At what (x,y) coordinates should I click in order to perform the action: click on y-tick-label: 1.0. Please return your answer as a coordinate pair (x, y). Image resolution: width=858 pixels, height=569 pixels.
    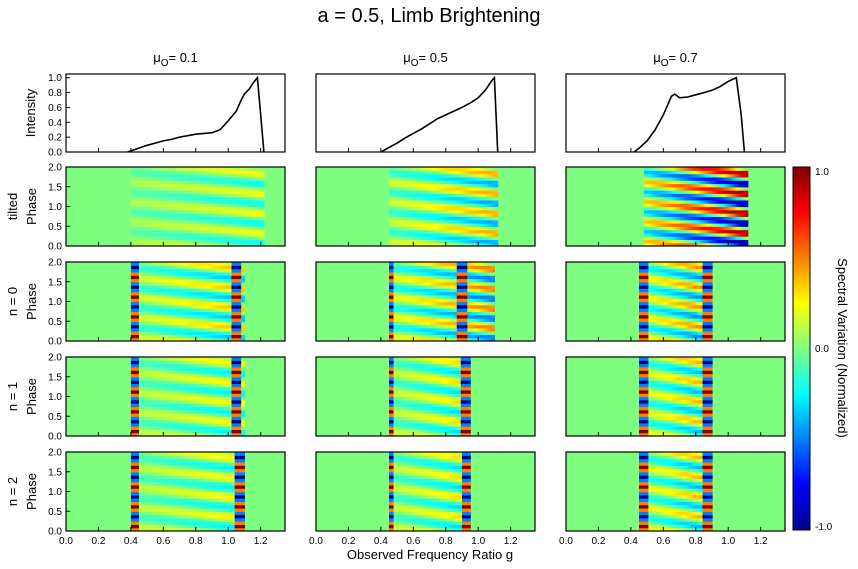
    Looking at the image, I should click on (55, 78).